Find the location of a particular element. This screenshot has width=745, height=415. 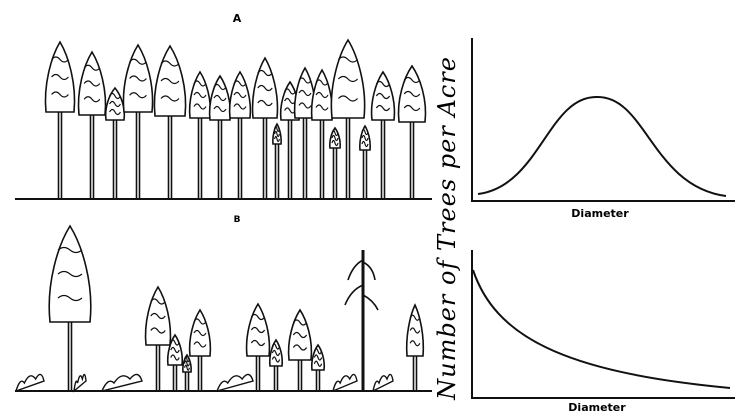

bell-curve is located at coordinates (602, 146).